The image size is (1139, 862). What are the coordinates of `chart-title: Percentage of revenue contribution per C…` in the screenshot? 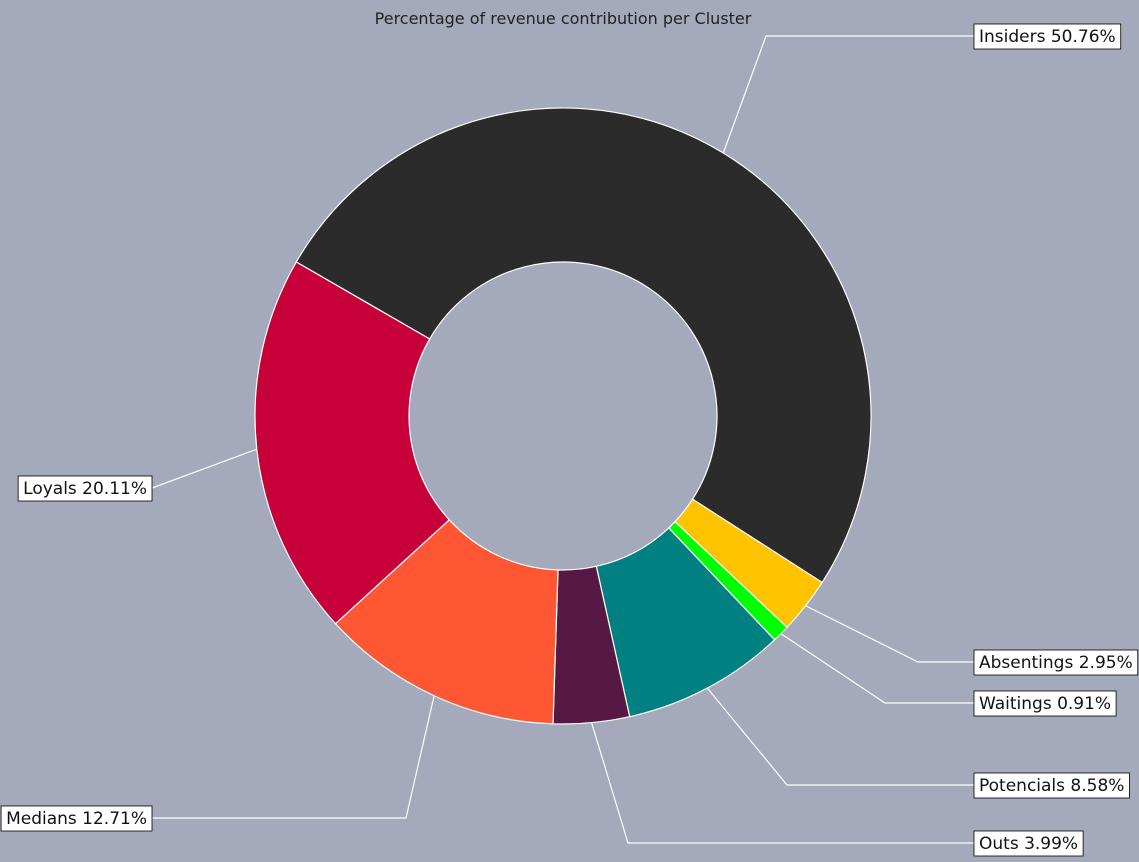 It's located at (563, 18).